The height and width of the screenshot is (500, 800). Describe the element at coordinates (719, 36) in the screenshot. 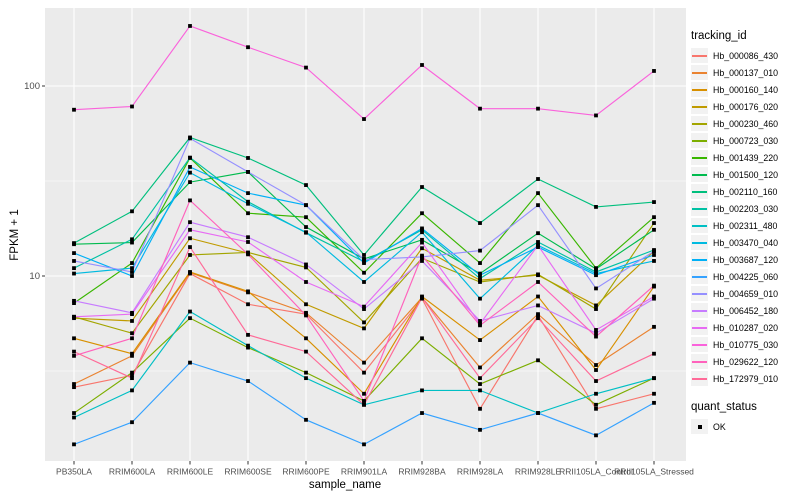

I see `legend-color-title: tracking_id` at that location.